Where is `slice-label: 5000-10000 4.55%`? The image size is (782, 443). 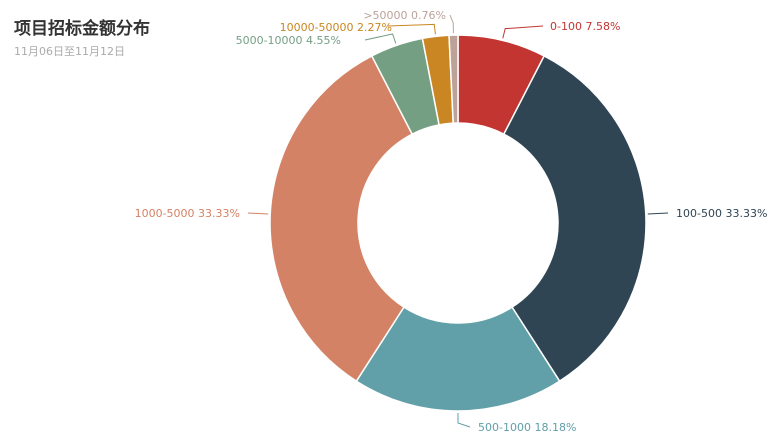 slice-label: 5000-10000 4.55% is located at coordinates (288, 40).